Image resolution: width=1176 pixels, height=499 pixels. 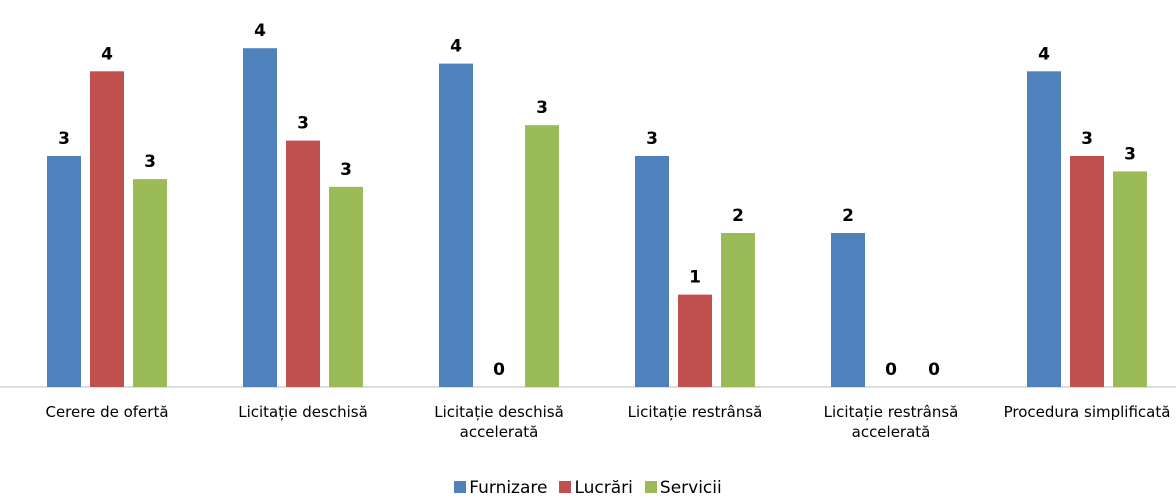 What do you see at coordinates (690, 488) in the screenshot?
I see `legend-label: Servicii` at bounding box center [690, 488].